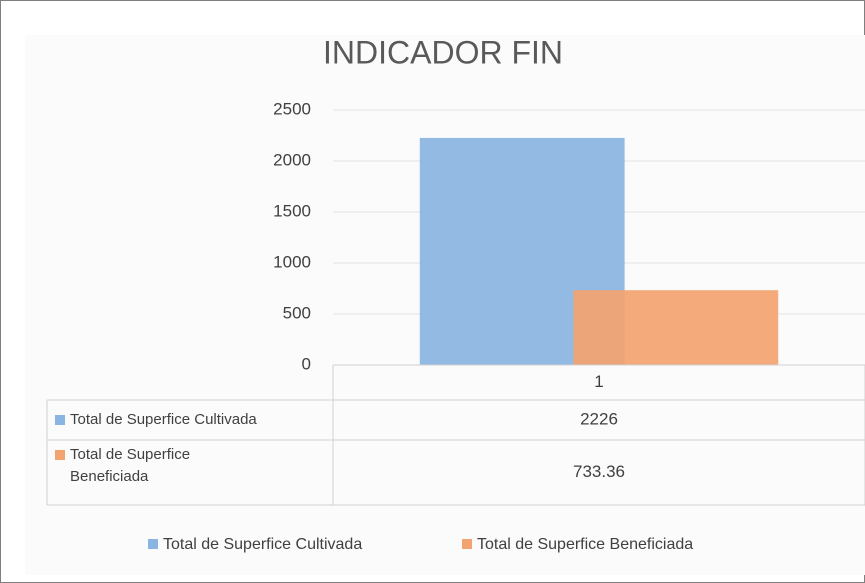 The width and height of the screenshot is (865, 583). I want to click on table-value: 2226, so click(599, 418).